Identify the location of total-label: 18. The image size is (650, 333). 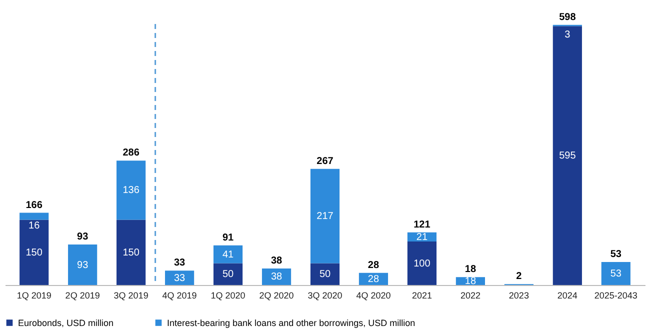
(470, 270).